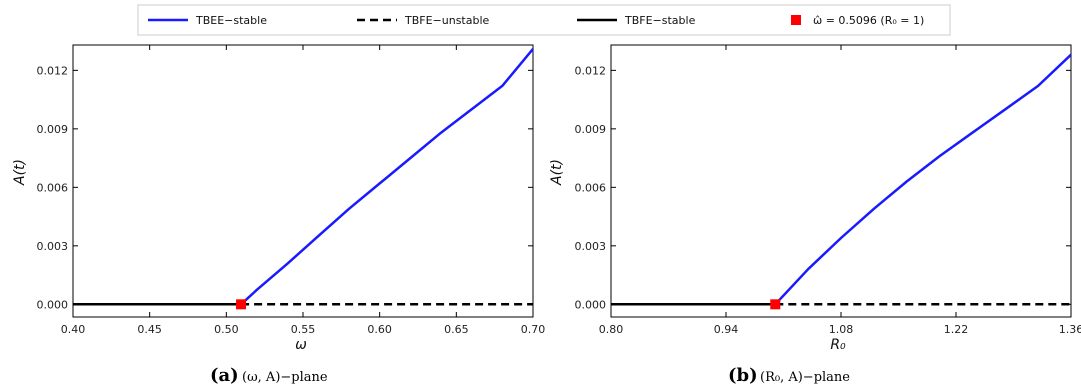 This screenshot has height=392, width=1081. What do you see at coordinates (743, 375) in the screenshot?
I see `caption-letter-b: (b)` at bounding box center [743, 375].